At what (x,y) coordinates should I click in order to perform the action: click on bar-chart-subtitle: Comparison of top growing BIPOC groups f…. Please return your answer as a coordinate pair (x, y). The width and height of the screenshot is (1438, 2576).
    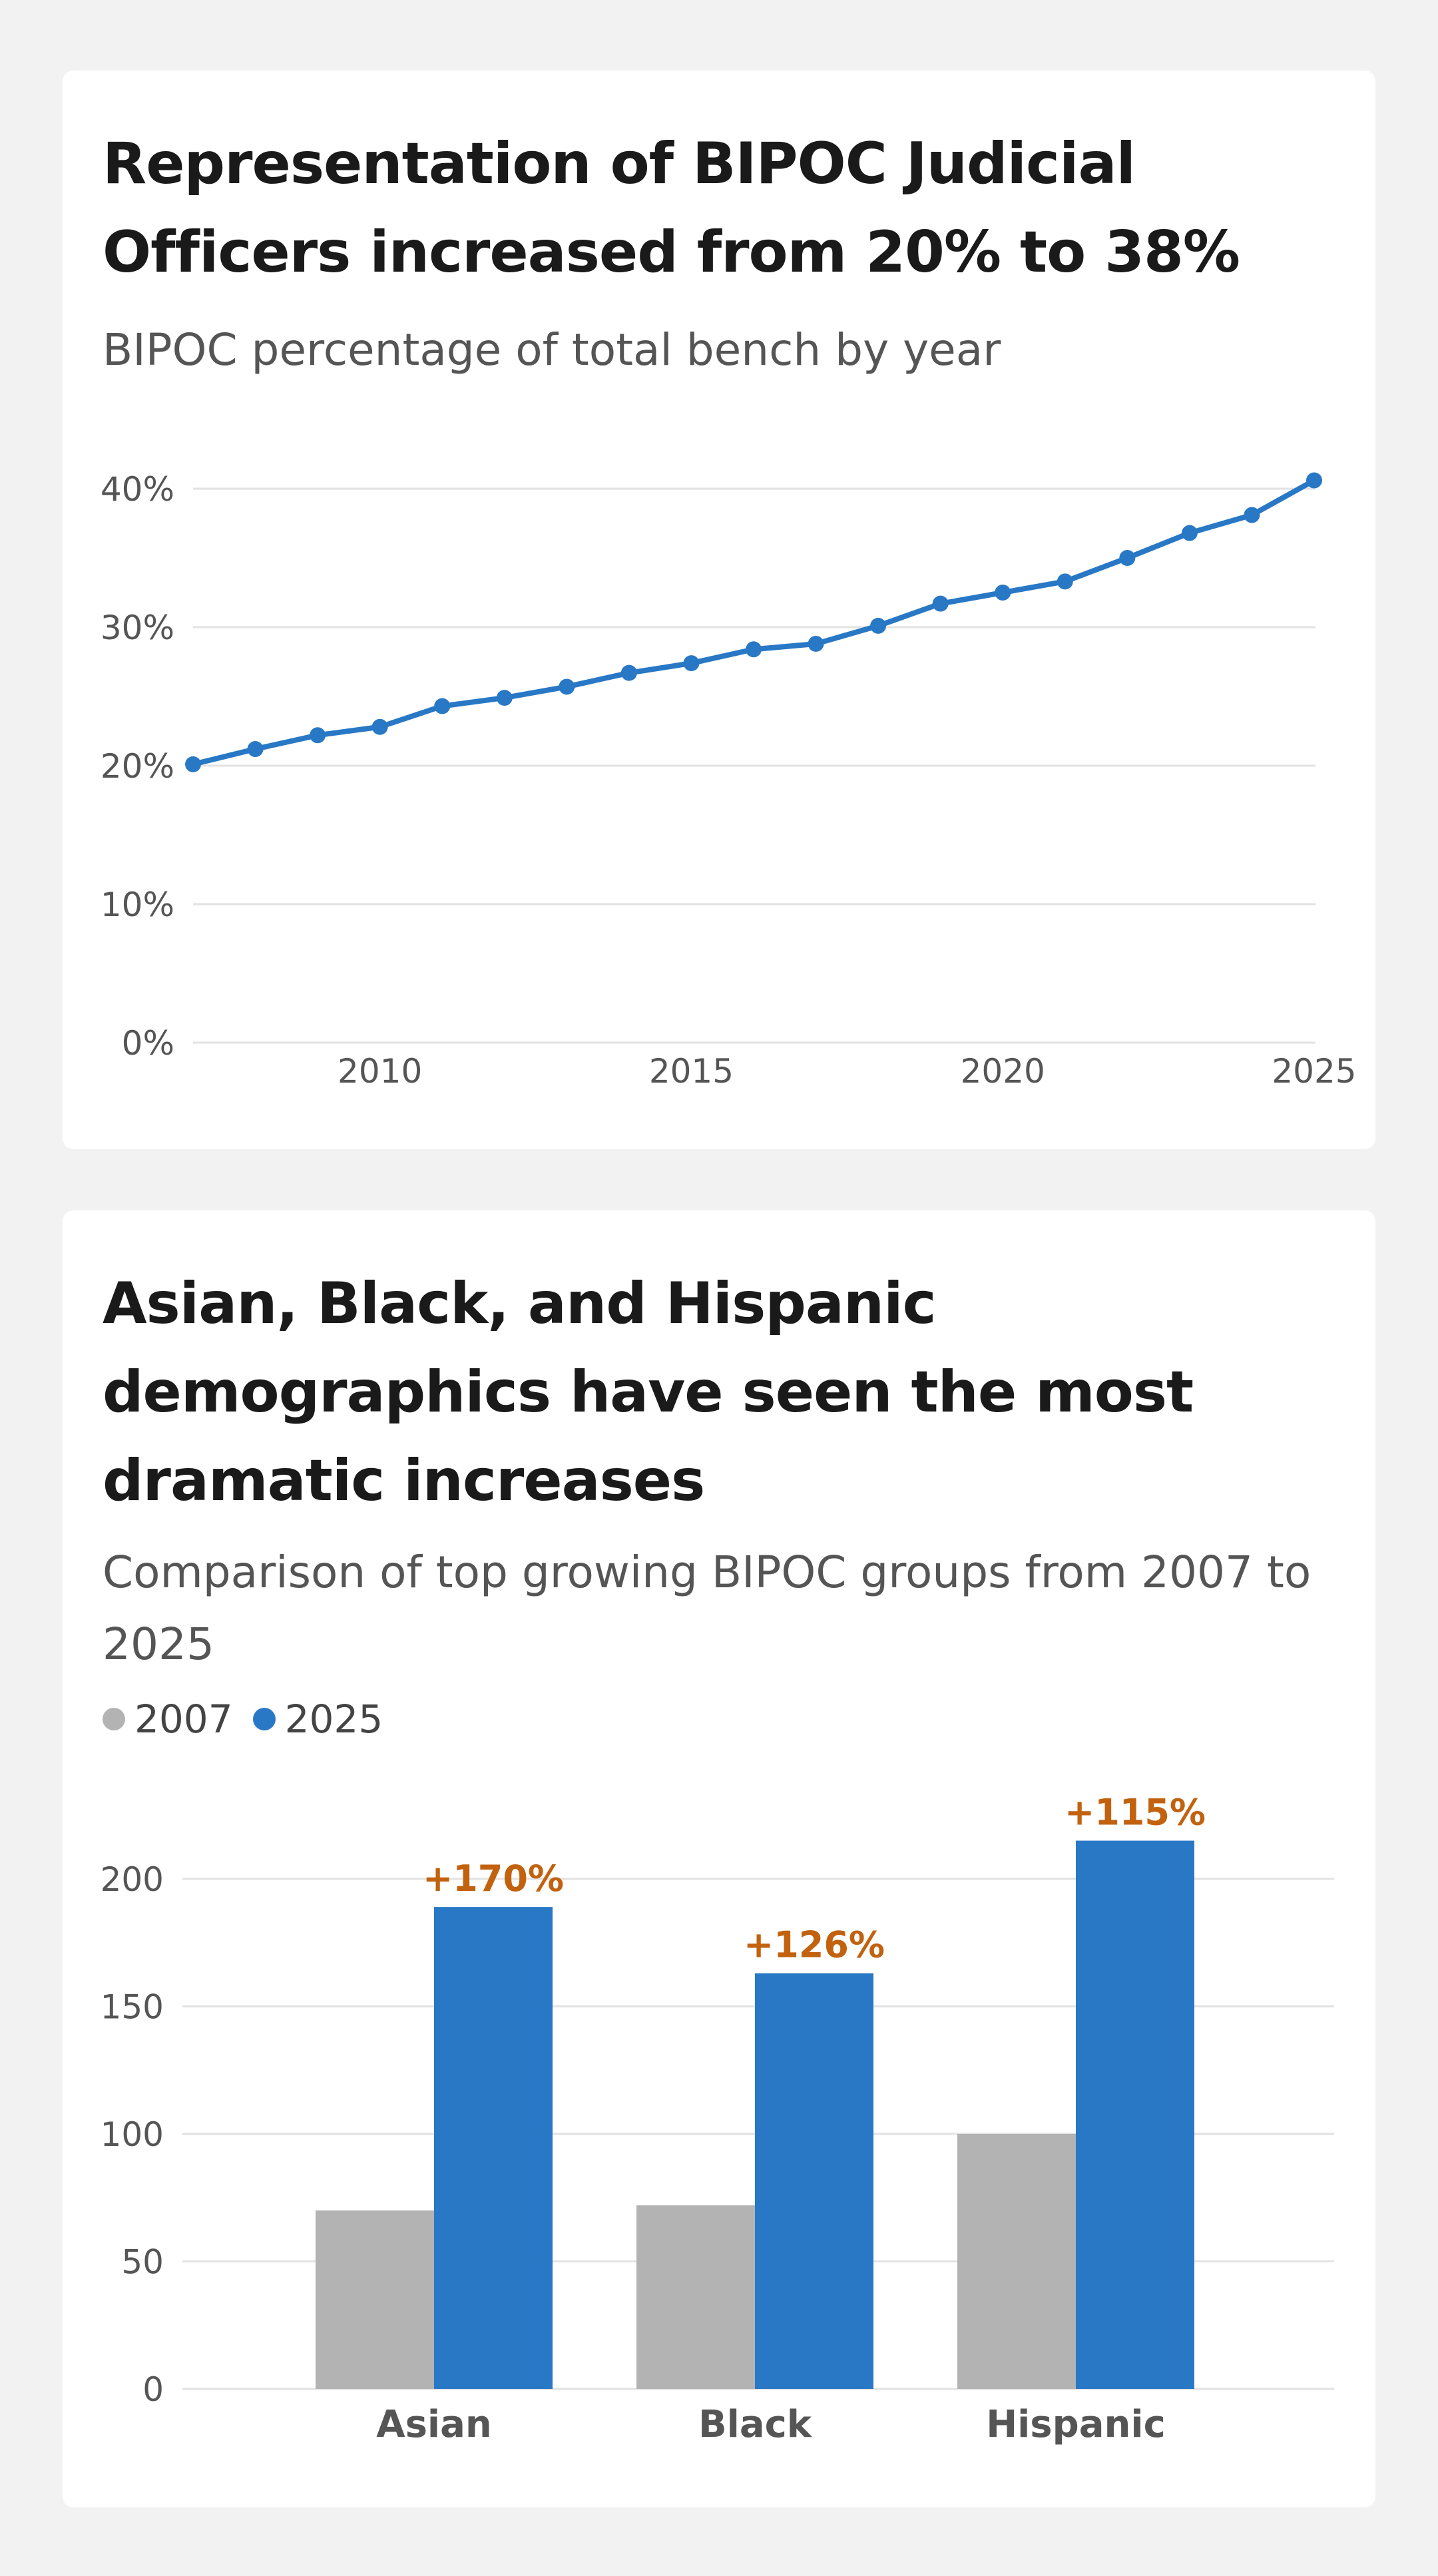
    Looking at the image, I should click on (708, 1609).